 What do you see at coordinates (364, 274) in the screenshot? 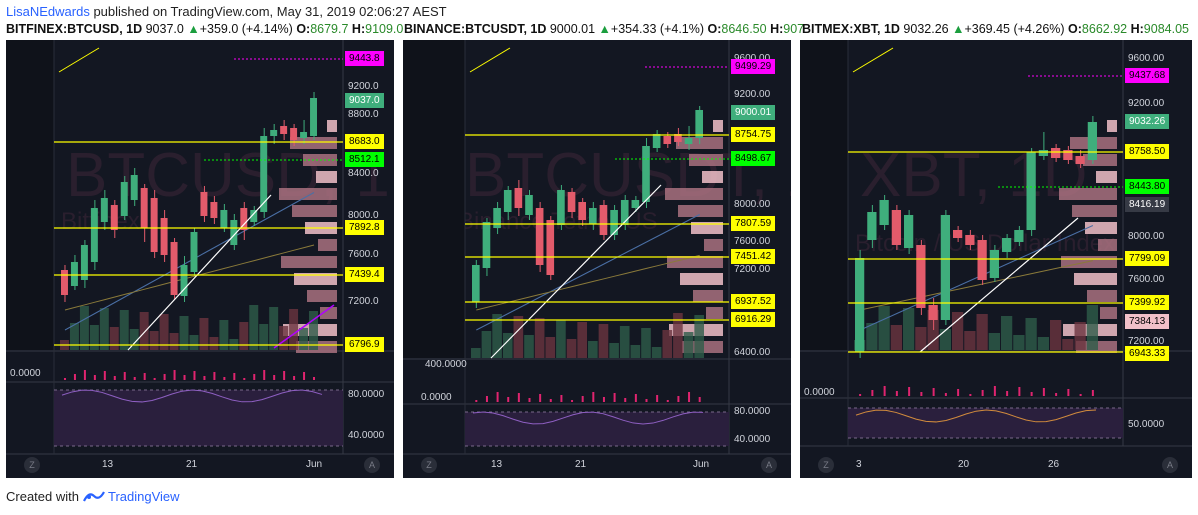
I see `price-label-yellow: 7439.4` at bounding box center [364, 274].